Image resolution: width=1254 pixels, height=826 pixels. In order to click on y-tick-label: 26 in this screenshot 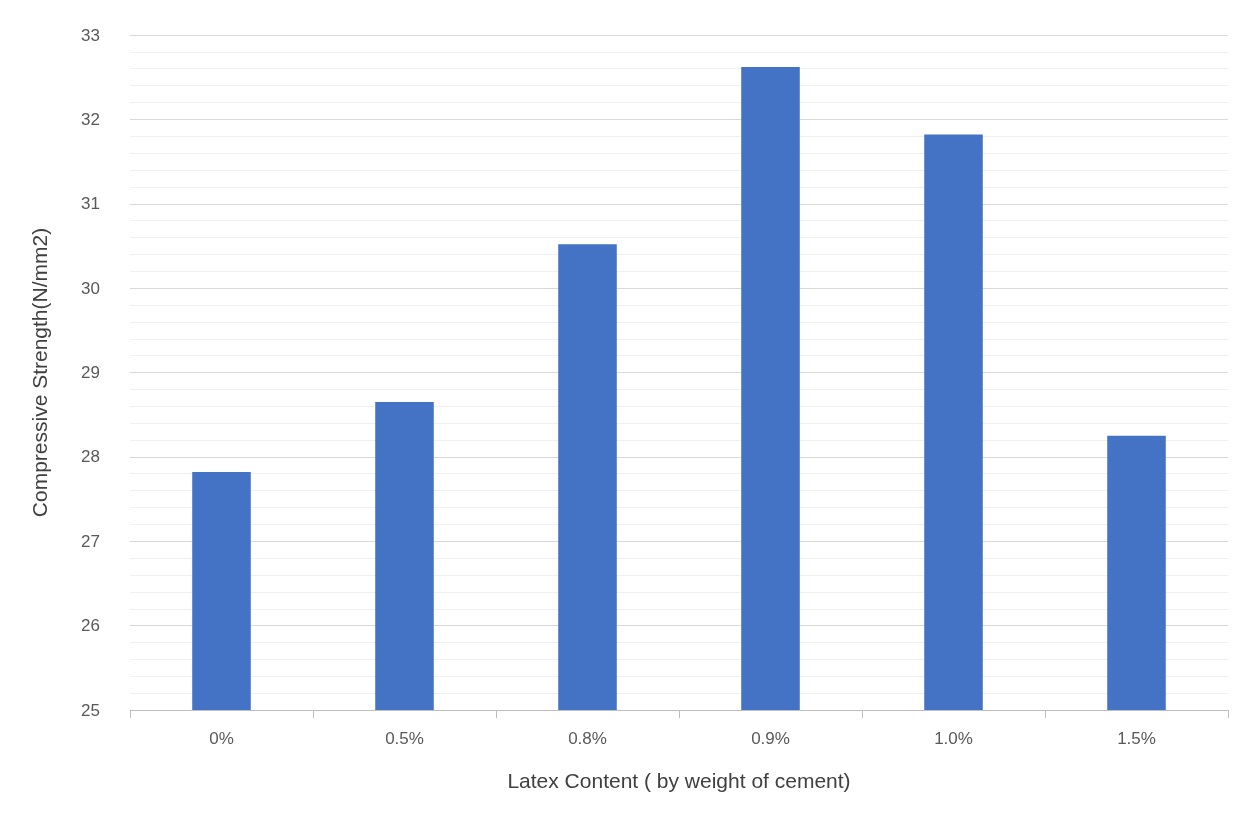, I will do `click(90, 626)`.